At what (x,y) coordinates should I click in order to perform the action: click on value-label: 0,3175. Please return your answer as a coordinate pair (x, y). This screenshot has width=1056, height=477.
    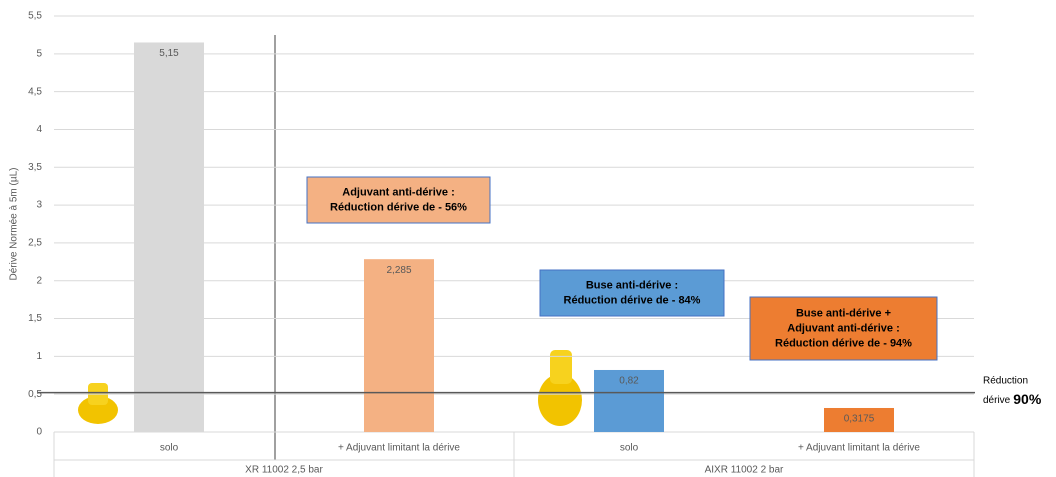
    Looking at the image, I should click on (859, 419).